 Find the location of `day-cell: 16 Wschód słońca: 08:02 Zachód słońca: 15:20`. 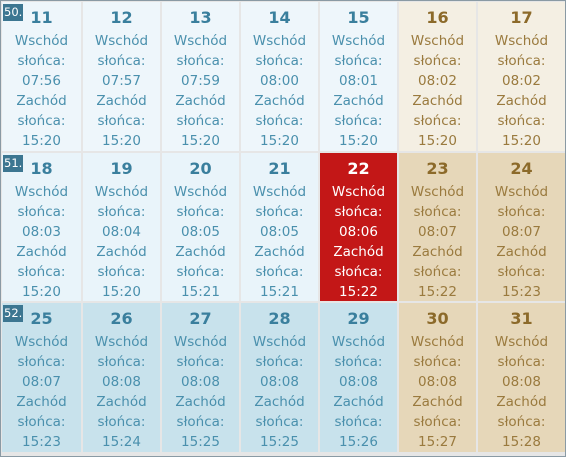

day-cell: 16 Wschód słońca: 08:02 Zachód słońca: 15:20 is located at coordinates (437, 76).